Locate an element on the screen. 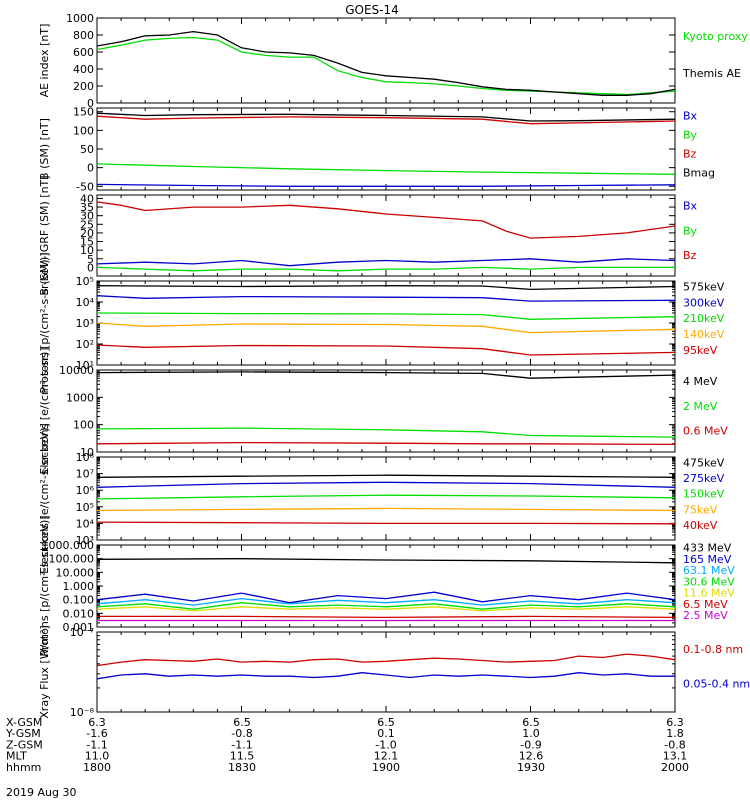 This screenshot has width=750, height=804. legend-label: 95keV is located at coordinates (700, 350).